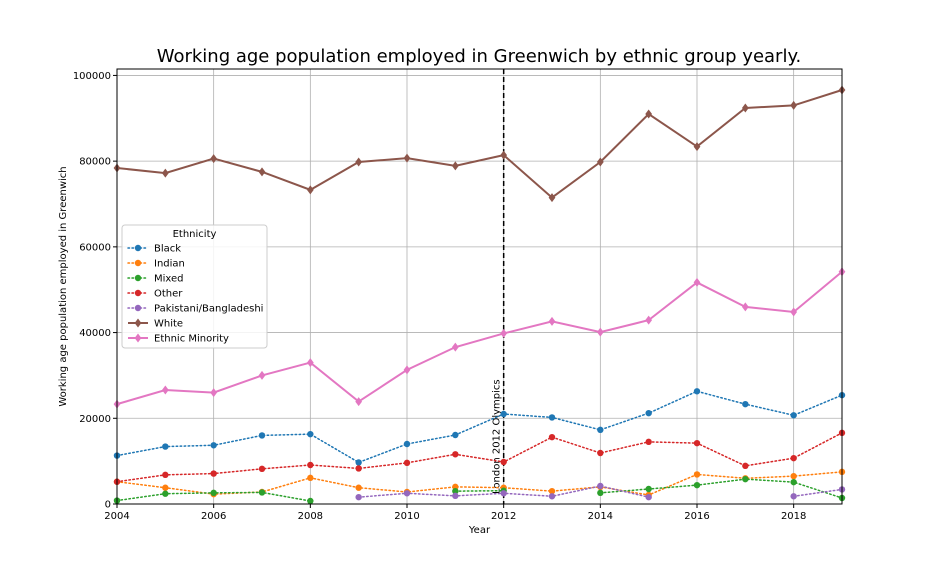 This screenshot has height=576, width=936. I want to click on x-axis-label: Year, so click(479, 530).